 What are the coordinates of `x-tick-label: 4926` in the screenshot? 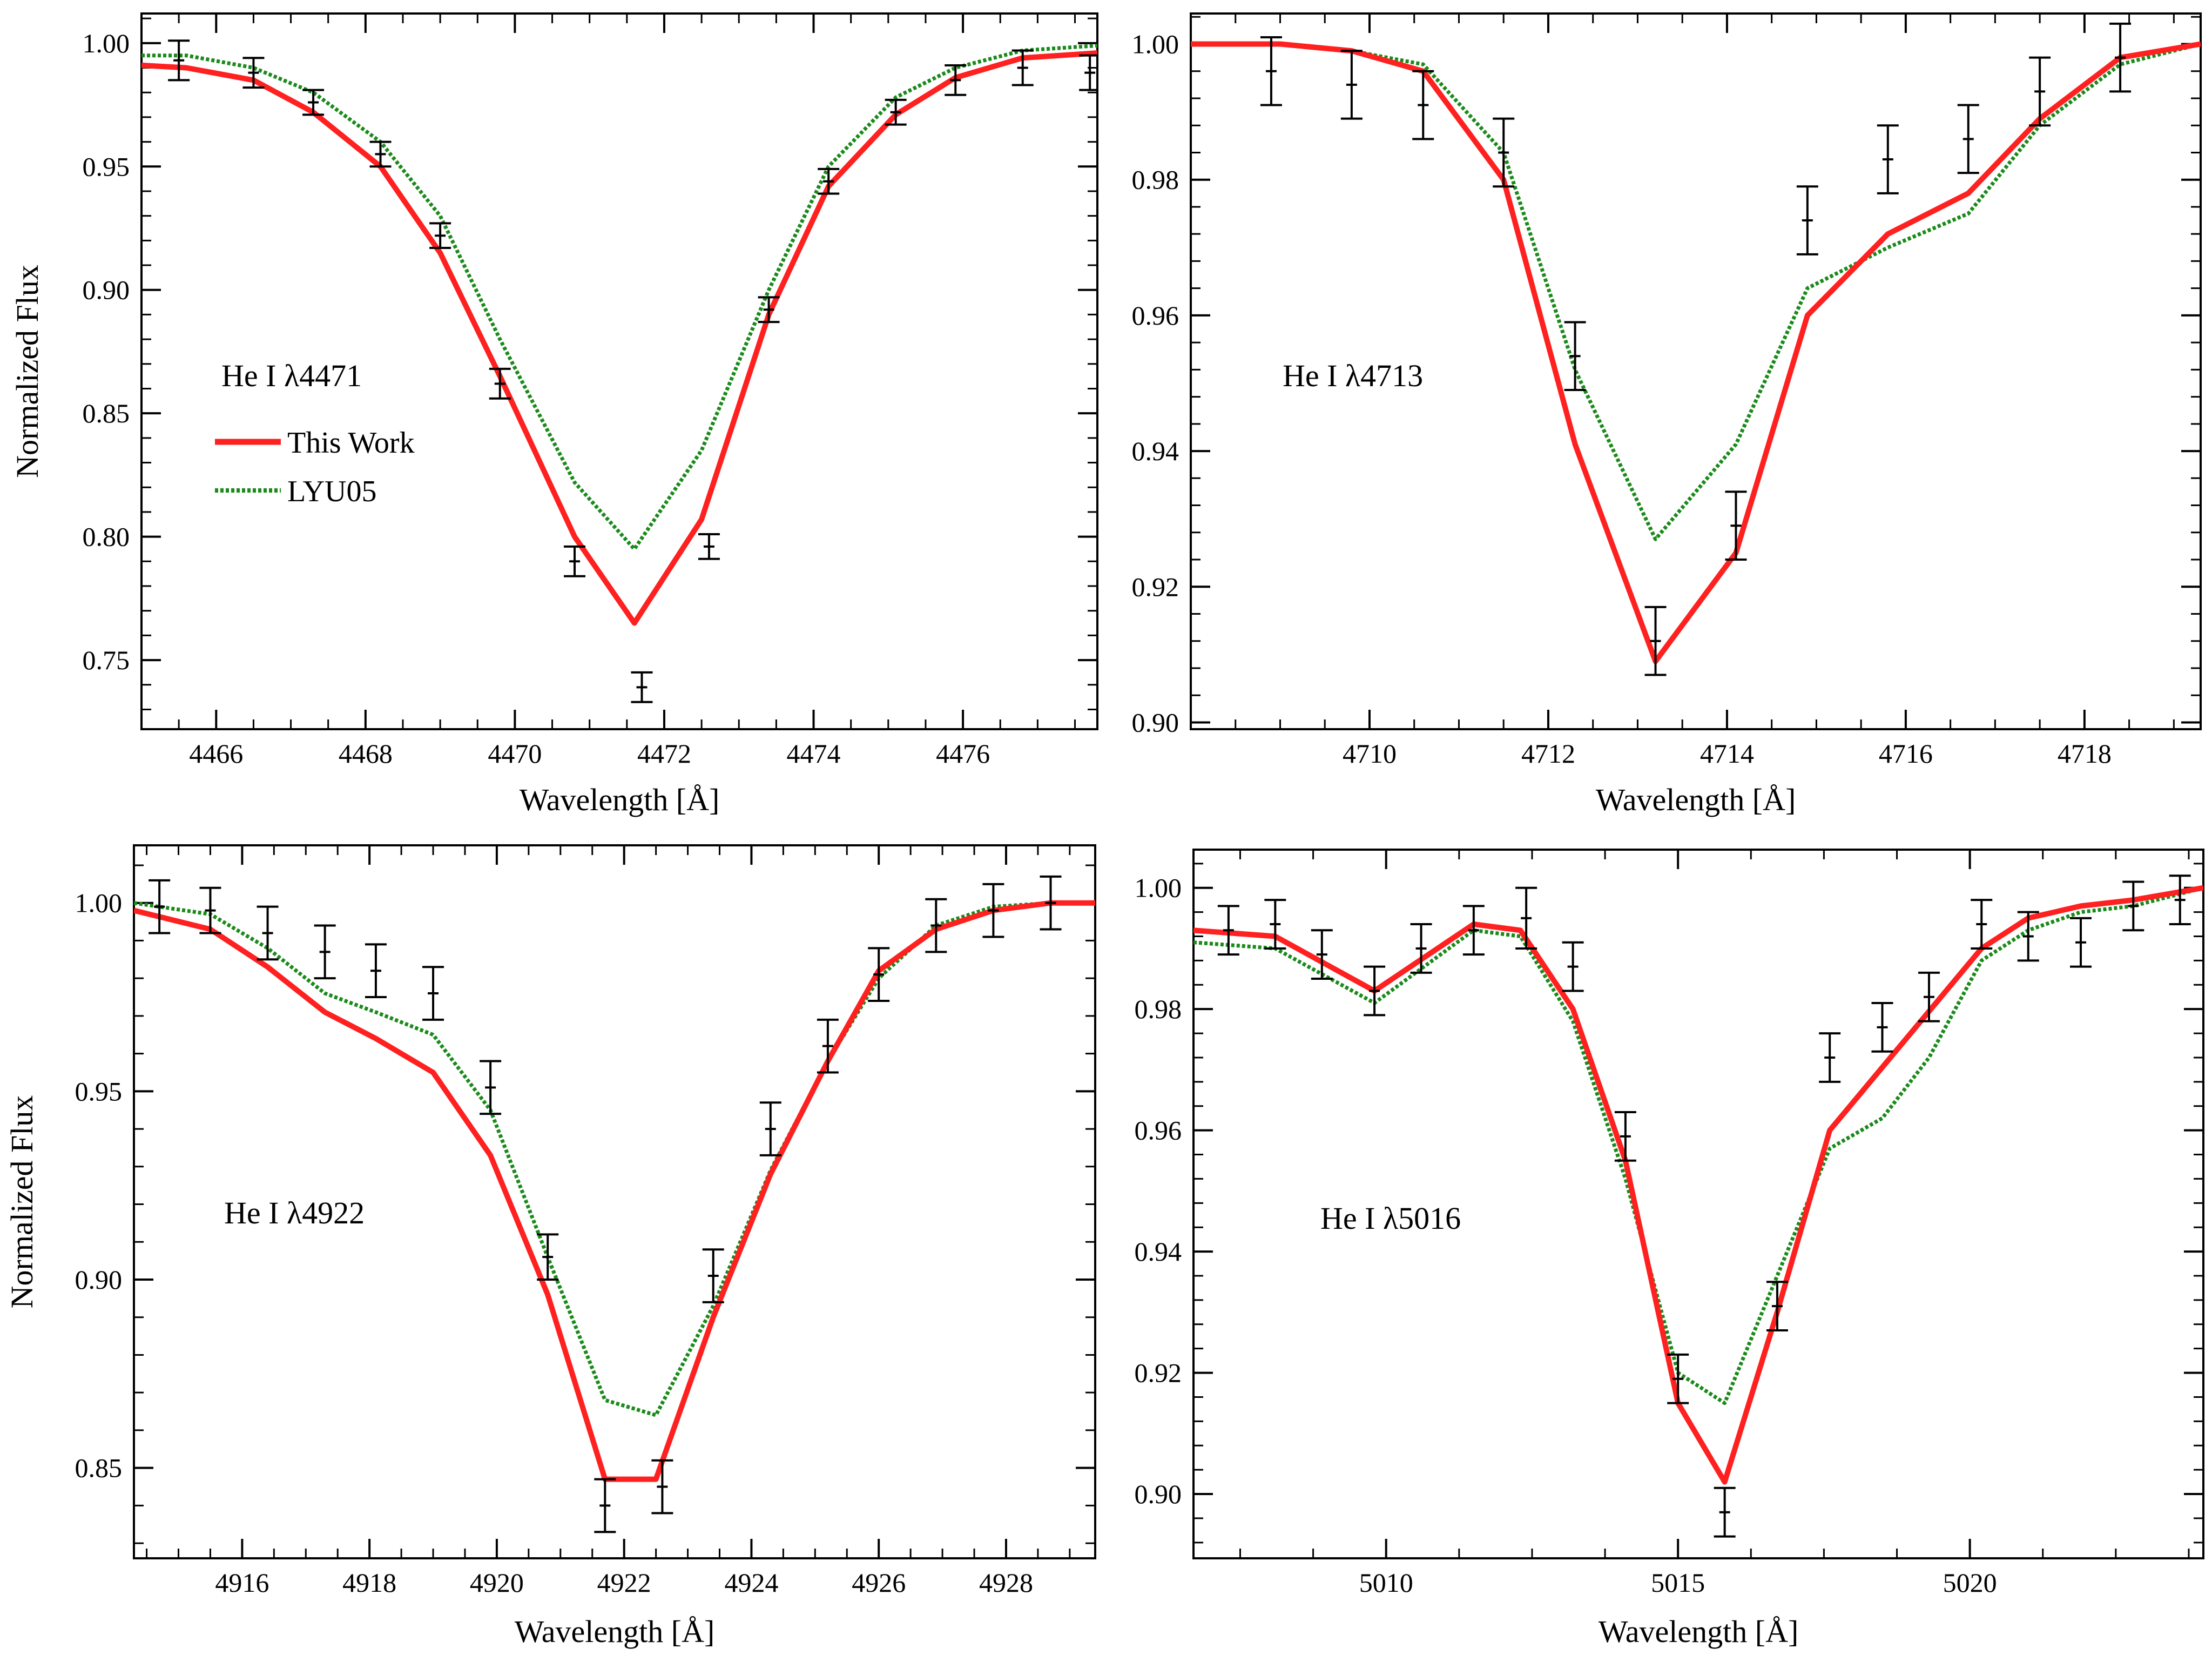 It's located at (879, 1582).